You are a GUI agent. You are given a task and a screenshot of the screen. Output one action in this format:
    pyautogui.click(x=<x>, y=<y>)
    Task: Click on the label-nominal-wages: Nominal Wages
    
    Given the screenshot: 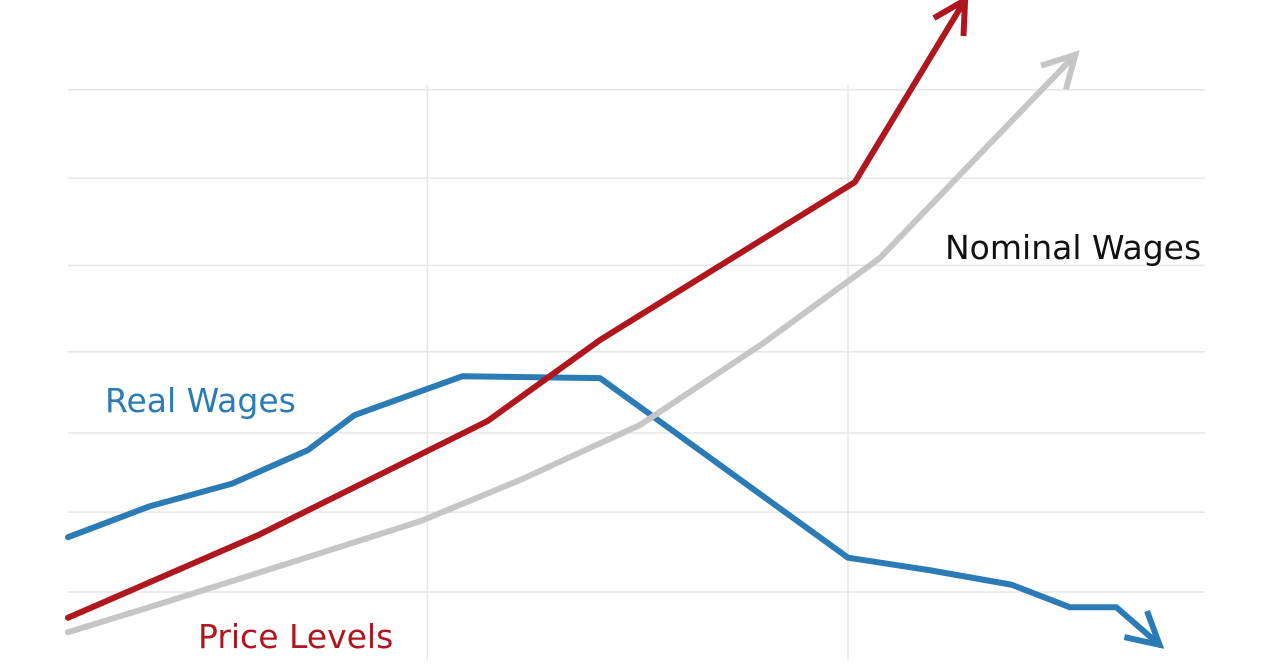 What is the action you would take?
    pyautogui.click(x=1073, y=247)
    